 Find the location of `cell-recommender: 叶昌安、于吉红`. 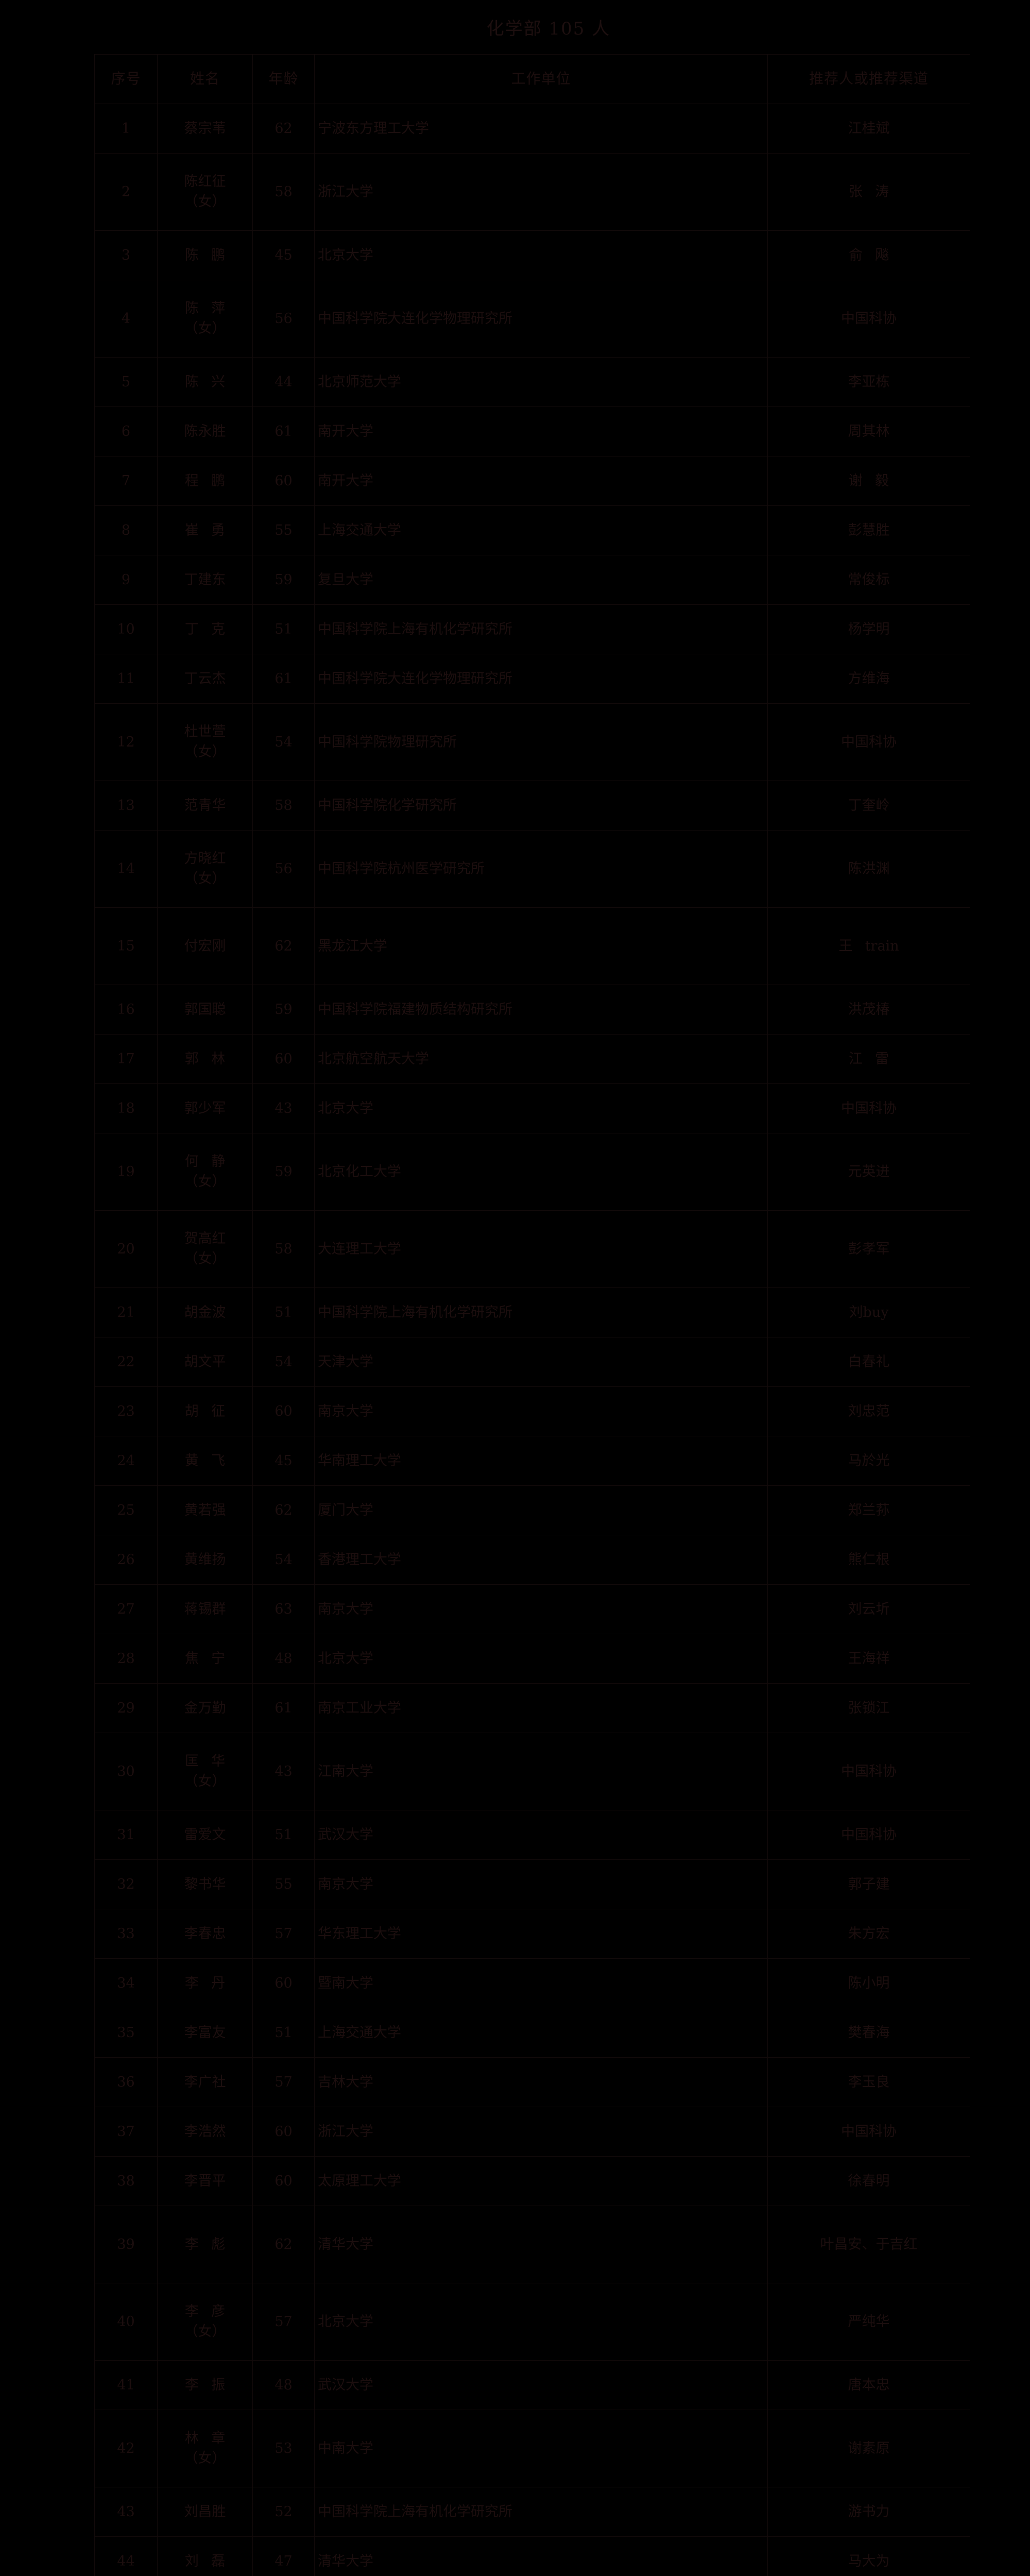

cell-recommender: 叶昌安、于吉红 is located at coordinates (868, 2244).